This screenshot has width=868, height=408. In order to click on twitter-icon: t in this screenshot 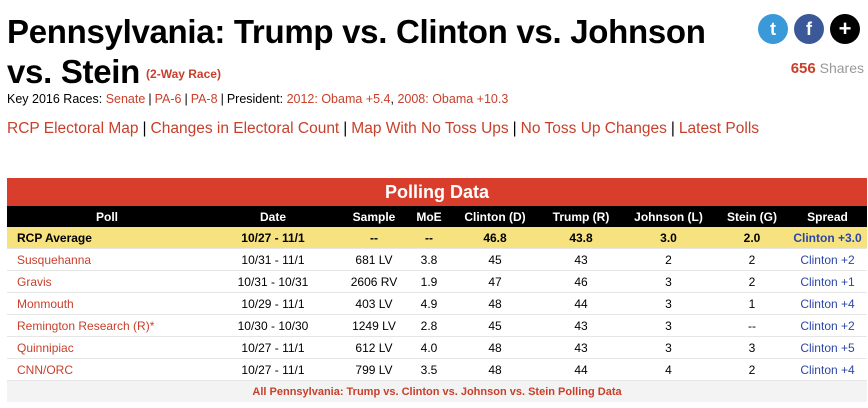, I will do `click(773, 28)`.